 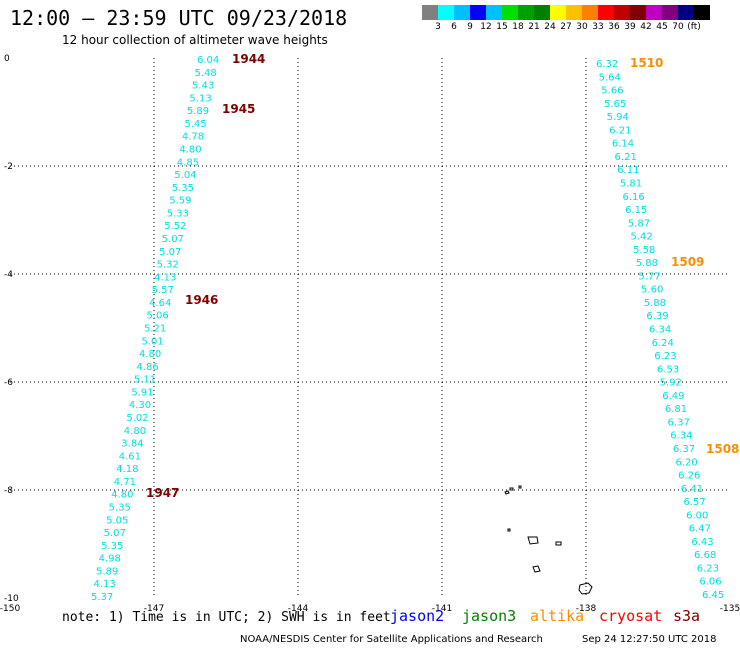 What do you see at coordinates (105, 584) in the screenshot?
I see `wave-height-value: 4.13` at bounding box center [105, 584].